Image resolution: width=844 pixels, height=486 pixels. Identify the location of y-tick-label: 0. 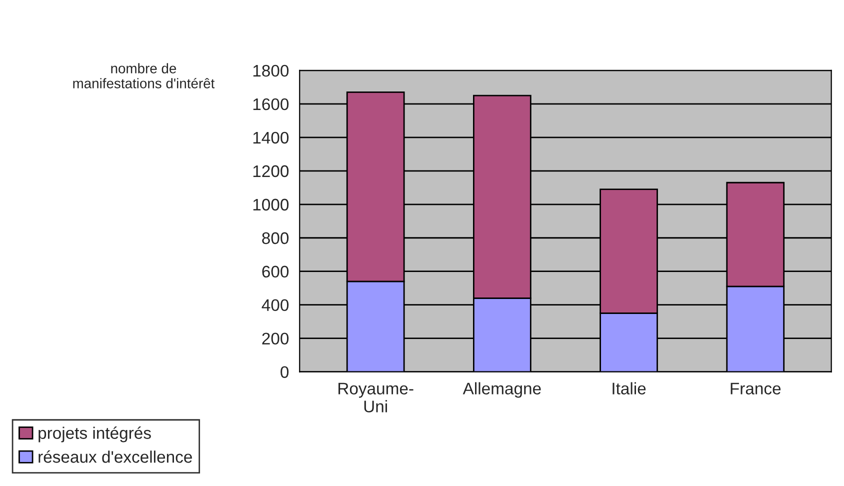
(284, 372).